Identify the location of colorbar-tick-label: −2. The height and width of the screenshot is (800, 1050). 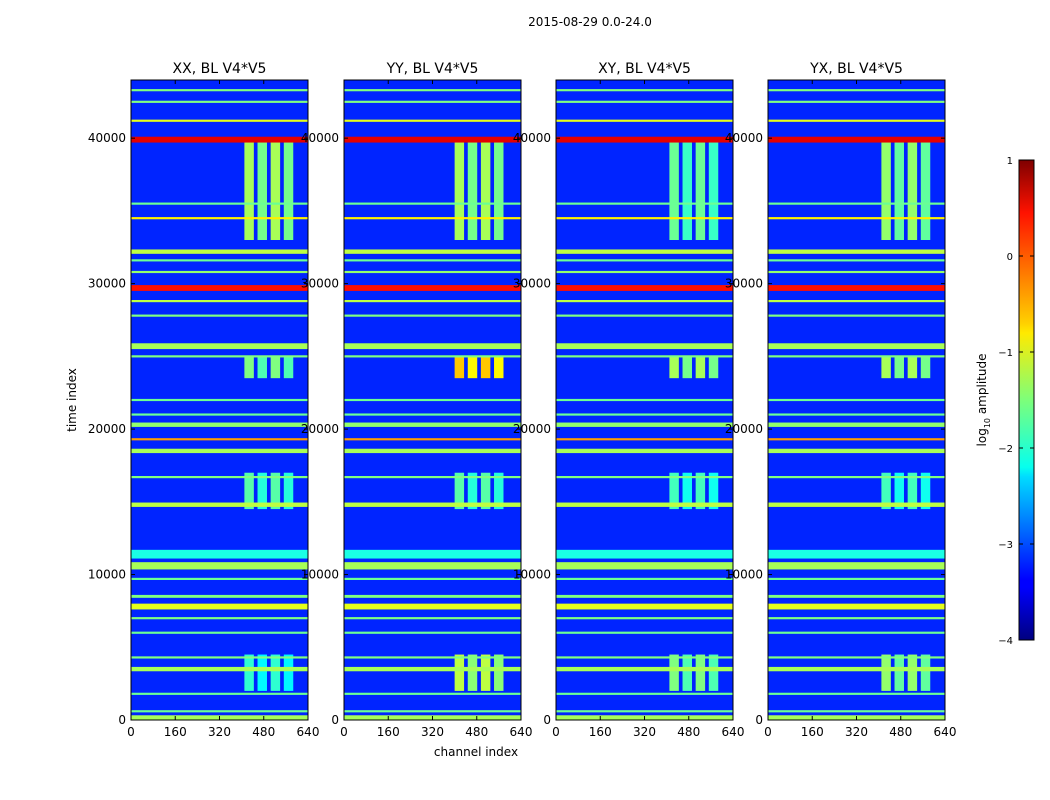
(1005, 449).